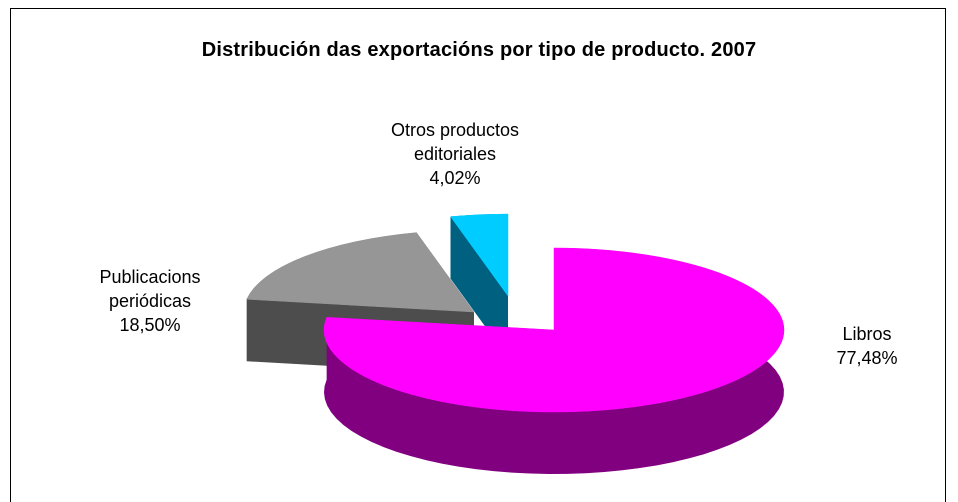 This screenshot has width=958, height=502. I want to click on data-label-libros: 77,48%, so click(866, 358).